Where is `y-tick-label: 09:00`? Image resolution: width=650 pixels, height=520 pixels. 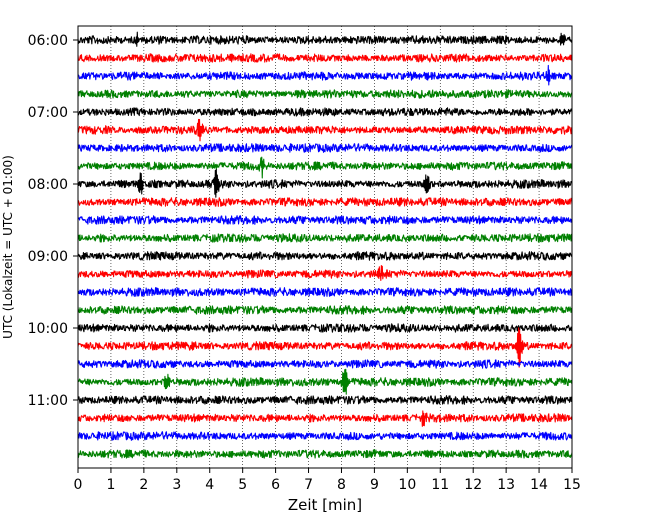 y-tick-label: 09:00 is located at coordinates (48, 257).